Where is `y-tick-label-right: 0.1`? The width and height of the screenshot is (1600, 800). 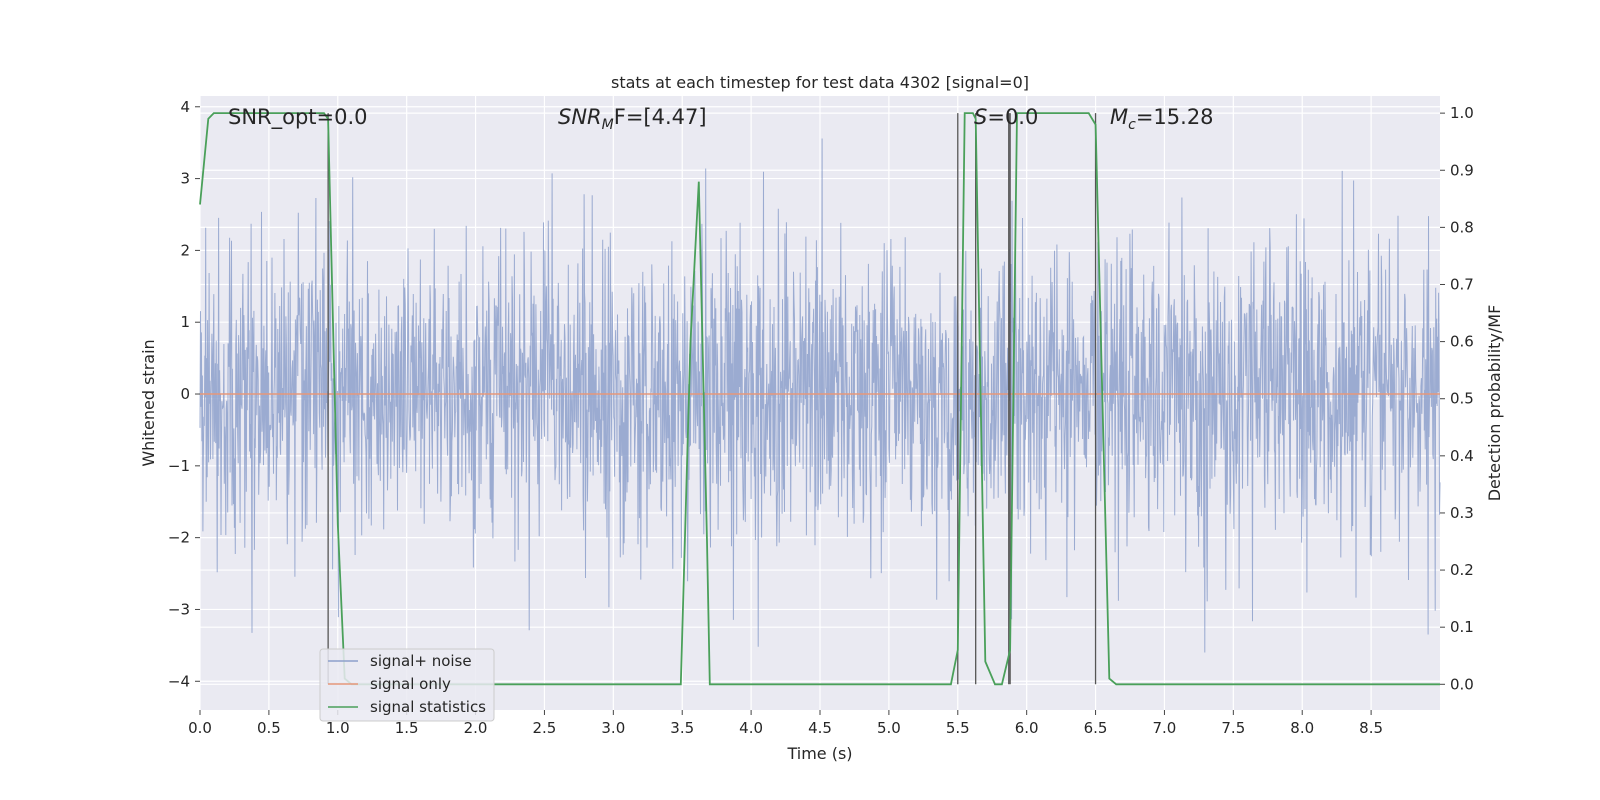
y-tick-label-right: 0.1 is located at coordinates (1462, 627).